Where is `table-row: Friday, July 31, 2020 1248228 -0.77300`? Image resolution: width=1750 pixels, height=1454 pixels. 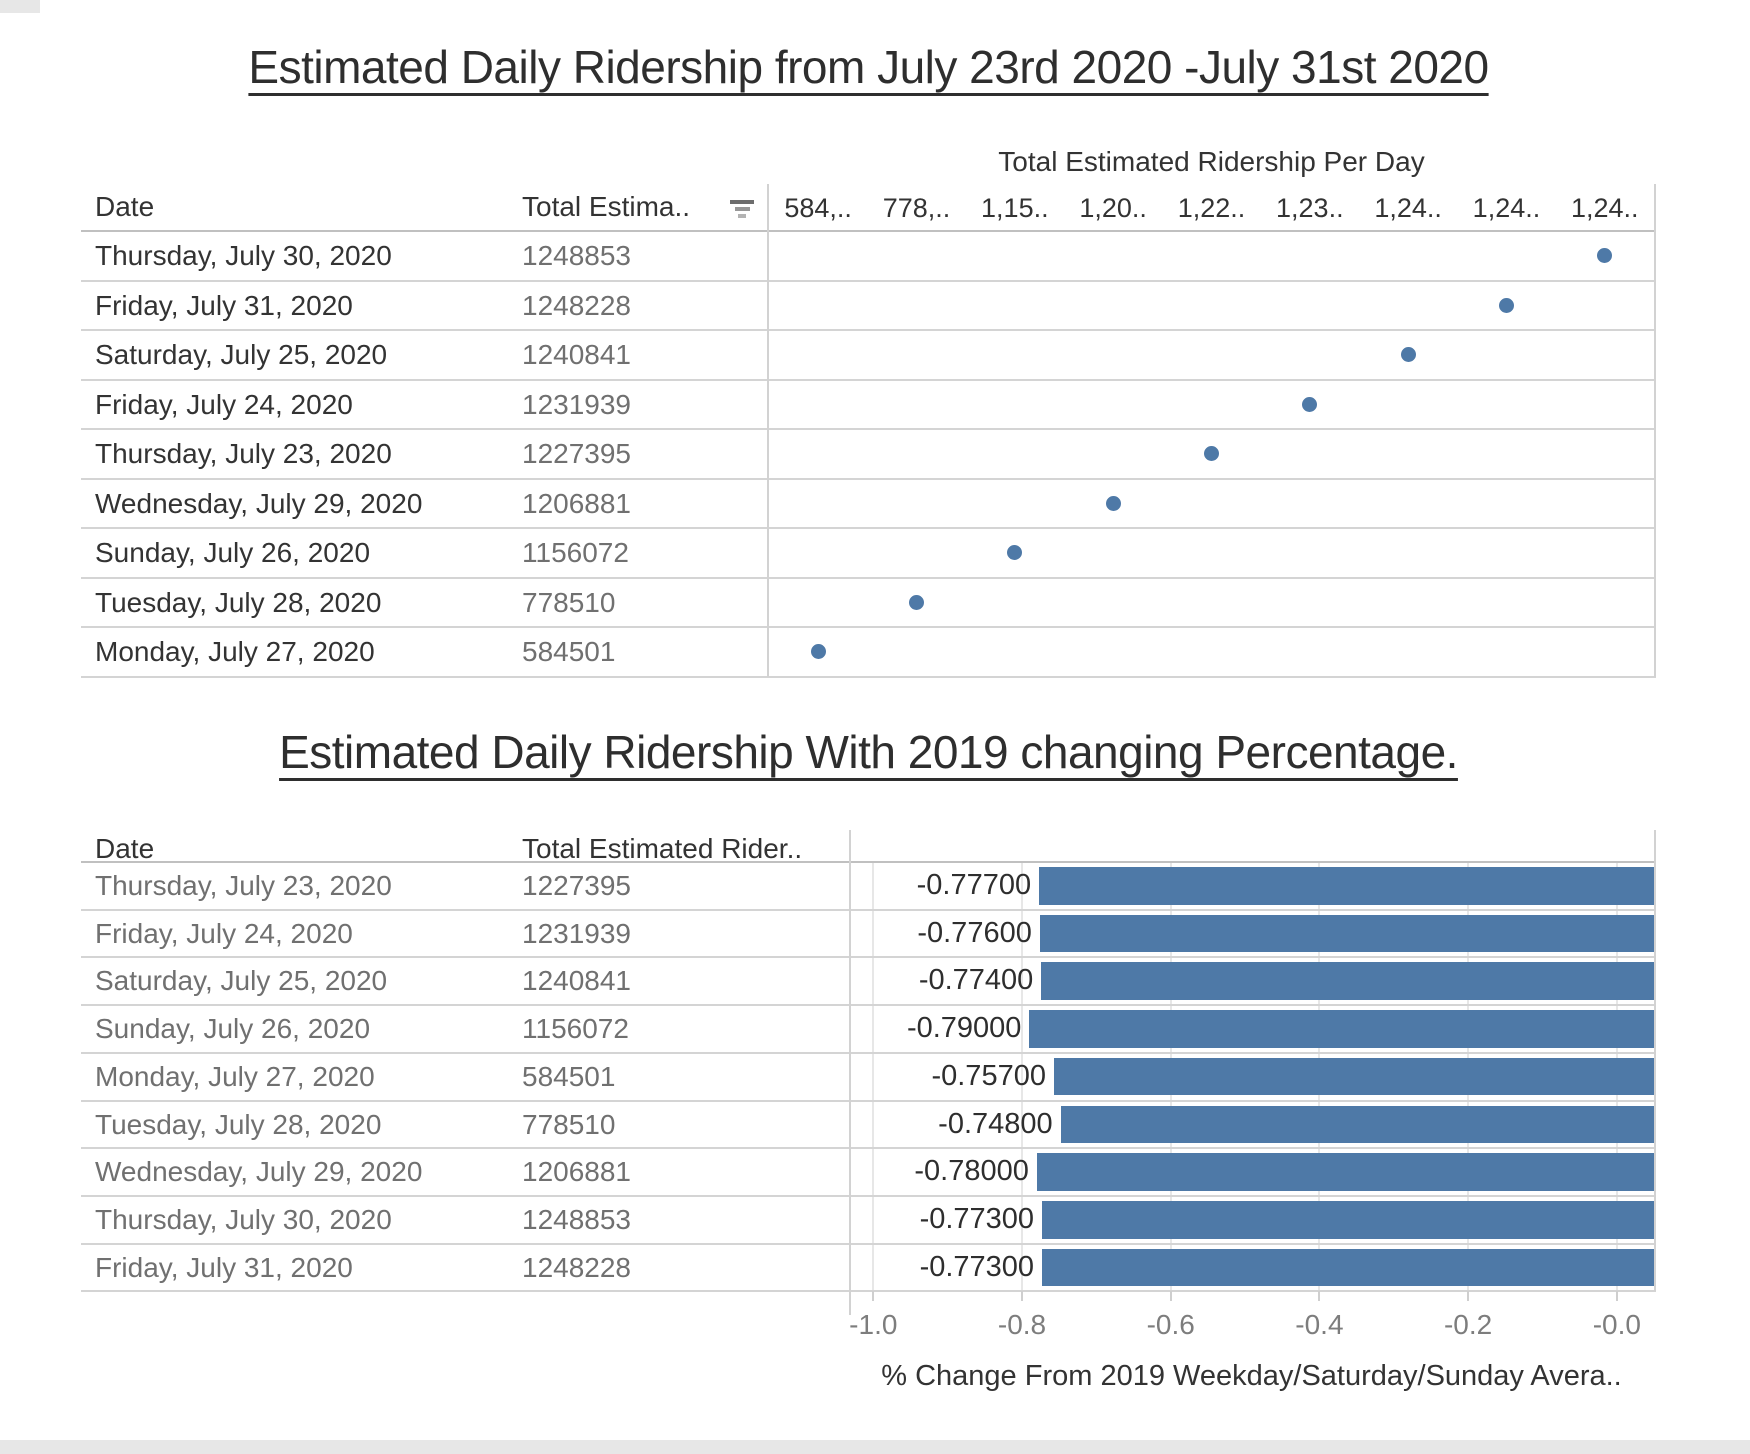
table-row: Friday, July 31, 2020 1248228 -0.77300 is located at coordinates (868, 1268).